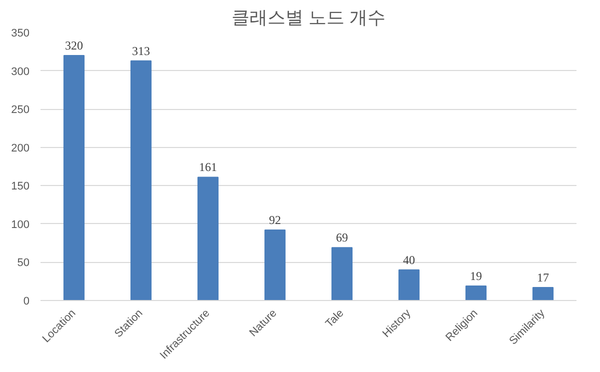 The width and height of the screenshot is (600, 372). Describe the element at coordinates (20, 224) in the screenshot. I see `y-tick-label: 100` at that location.